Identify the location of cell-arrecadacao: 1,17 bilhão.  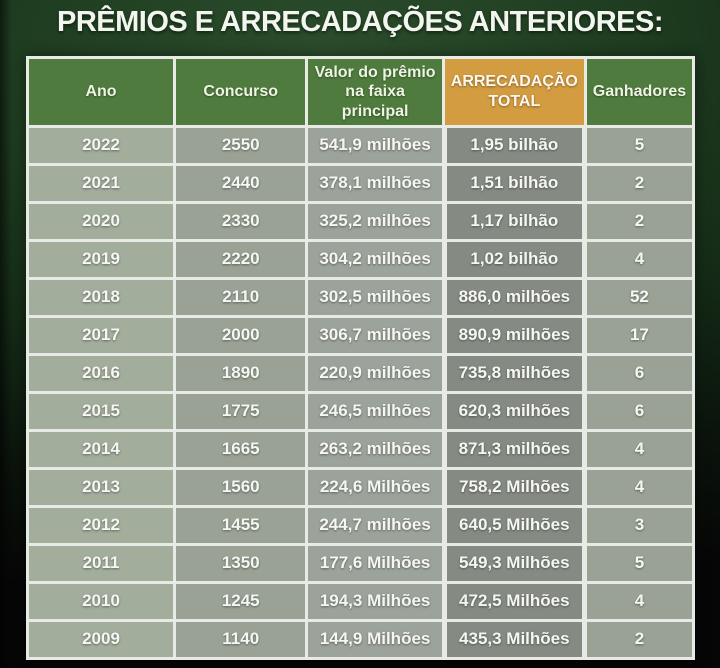
(514, 221).